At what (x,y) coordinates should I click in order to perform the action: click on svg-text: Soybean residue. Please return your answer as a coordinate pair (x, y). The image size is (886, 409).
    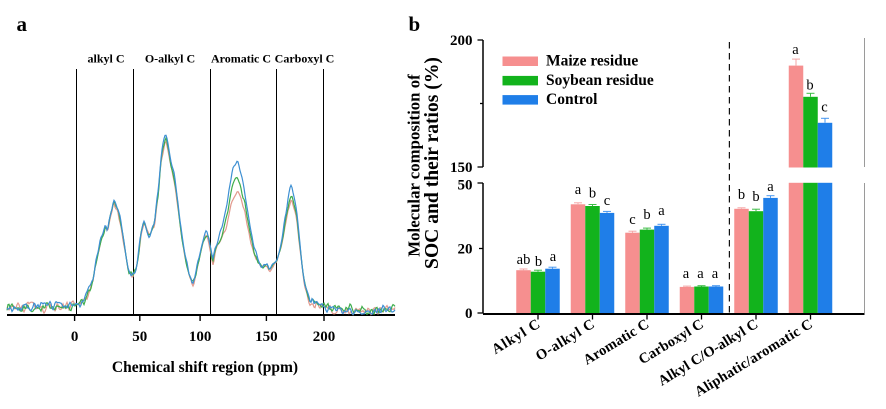
    Looking at the image, I should click on (600, 80).